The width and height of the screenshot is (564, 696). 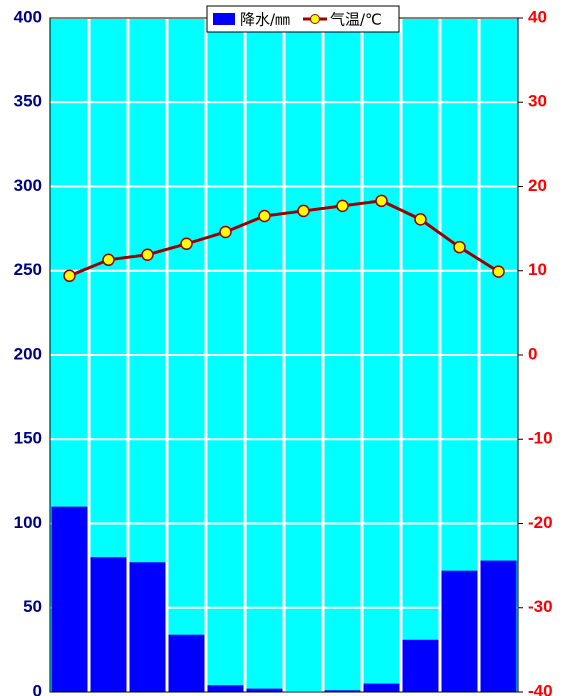 What do you see at coordinates (356, 20) in the screenshot?
I see `legend-label: 气温/℃` at bounding box center [356, 20].